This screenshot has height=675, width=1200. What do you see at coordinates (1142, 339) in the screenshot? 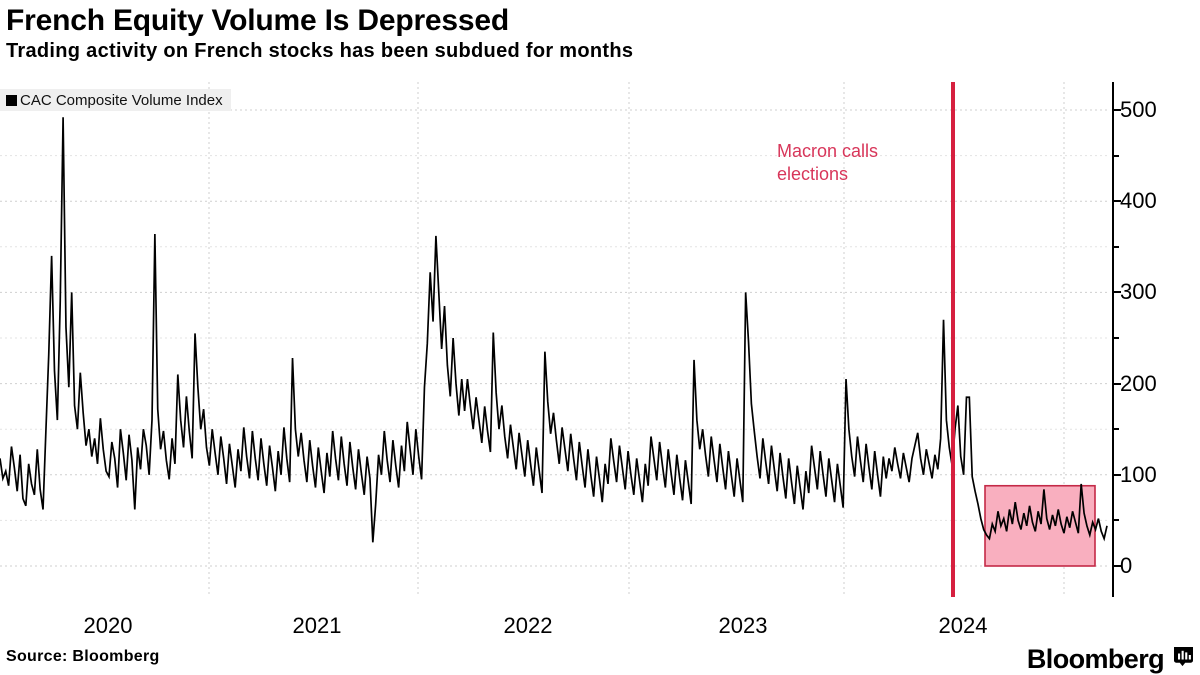
I see `y-axis: 0 100 200 300 400 500` at bounding box center [1142, 339].